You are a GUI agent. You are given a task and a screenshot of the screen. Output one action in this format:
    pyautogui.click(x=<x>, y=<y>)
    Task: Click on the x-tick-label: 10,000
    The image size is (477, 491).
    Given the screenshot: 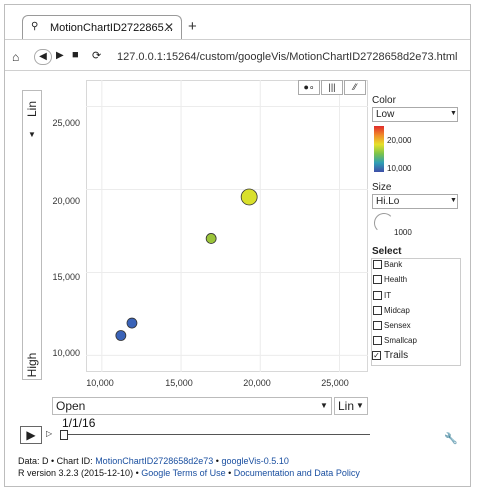 What is the action you would take?
    pyautogui.click(x=100, y=383)
    